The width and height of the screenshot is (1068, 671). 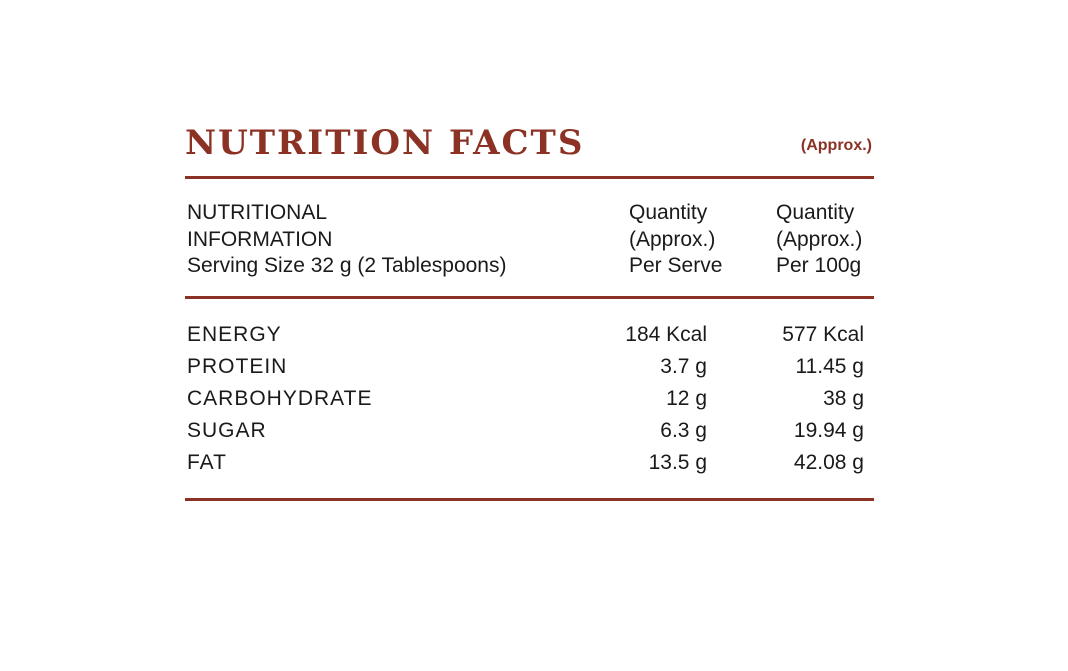 I want to click on table-row: PROTEIN 3.7 g 11.45 g, so click(x=529, y=367).